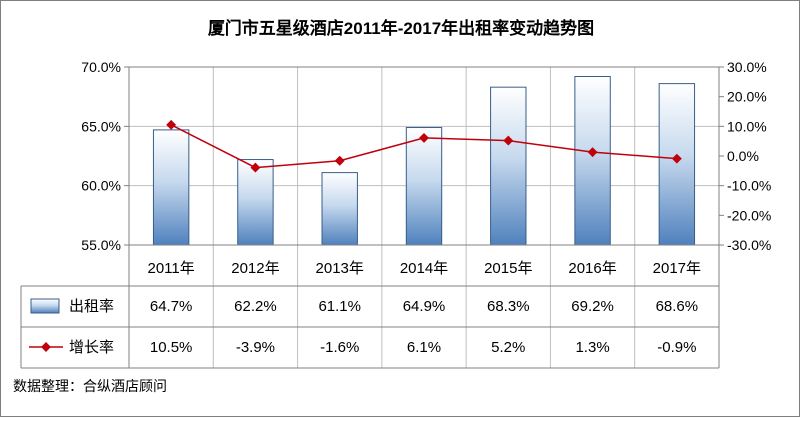  Describe the element at coordinates (101, 67) in the screenshot. I see `left-axis-tick-label: 70.0%` at that location.